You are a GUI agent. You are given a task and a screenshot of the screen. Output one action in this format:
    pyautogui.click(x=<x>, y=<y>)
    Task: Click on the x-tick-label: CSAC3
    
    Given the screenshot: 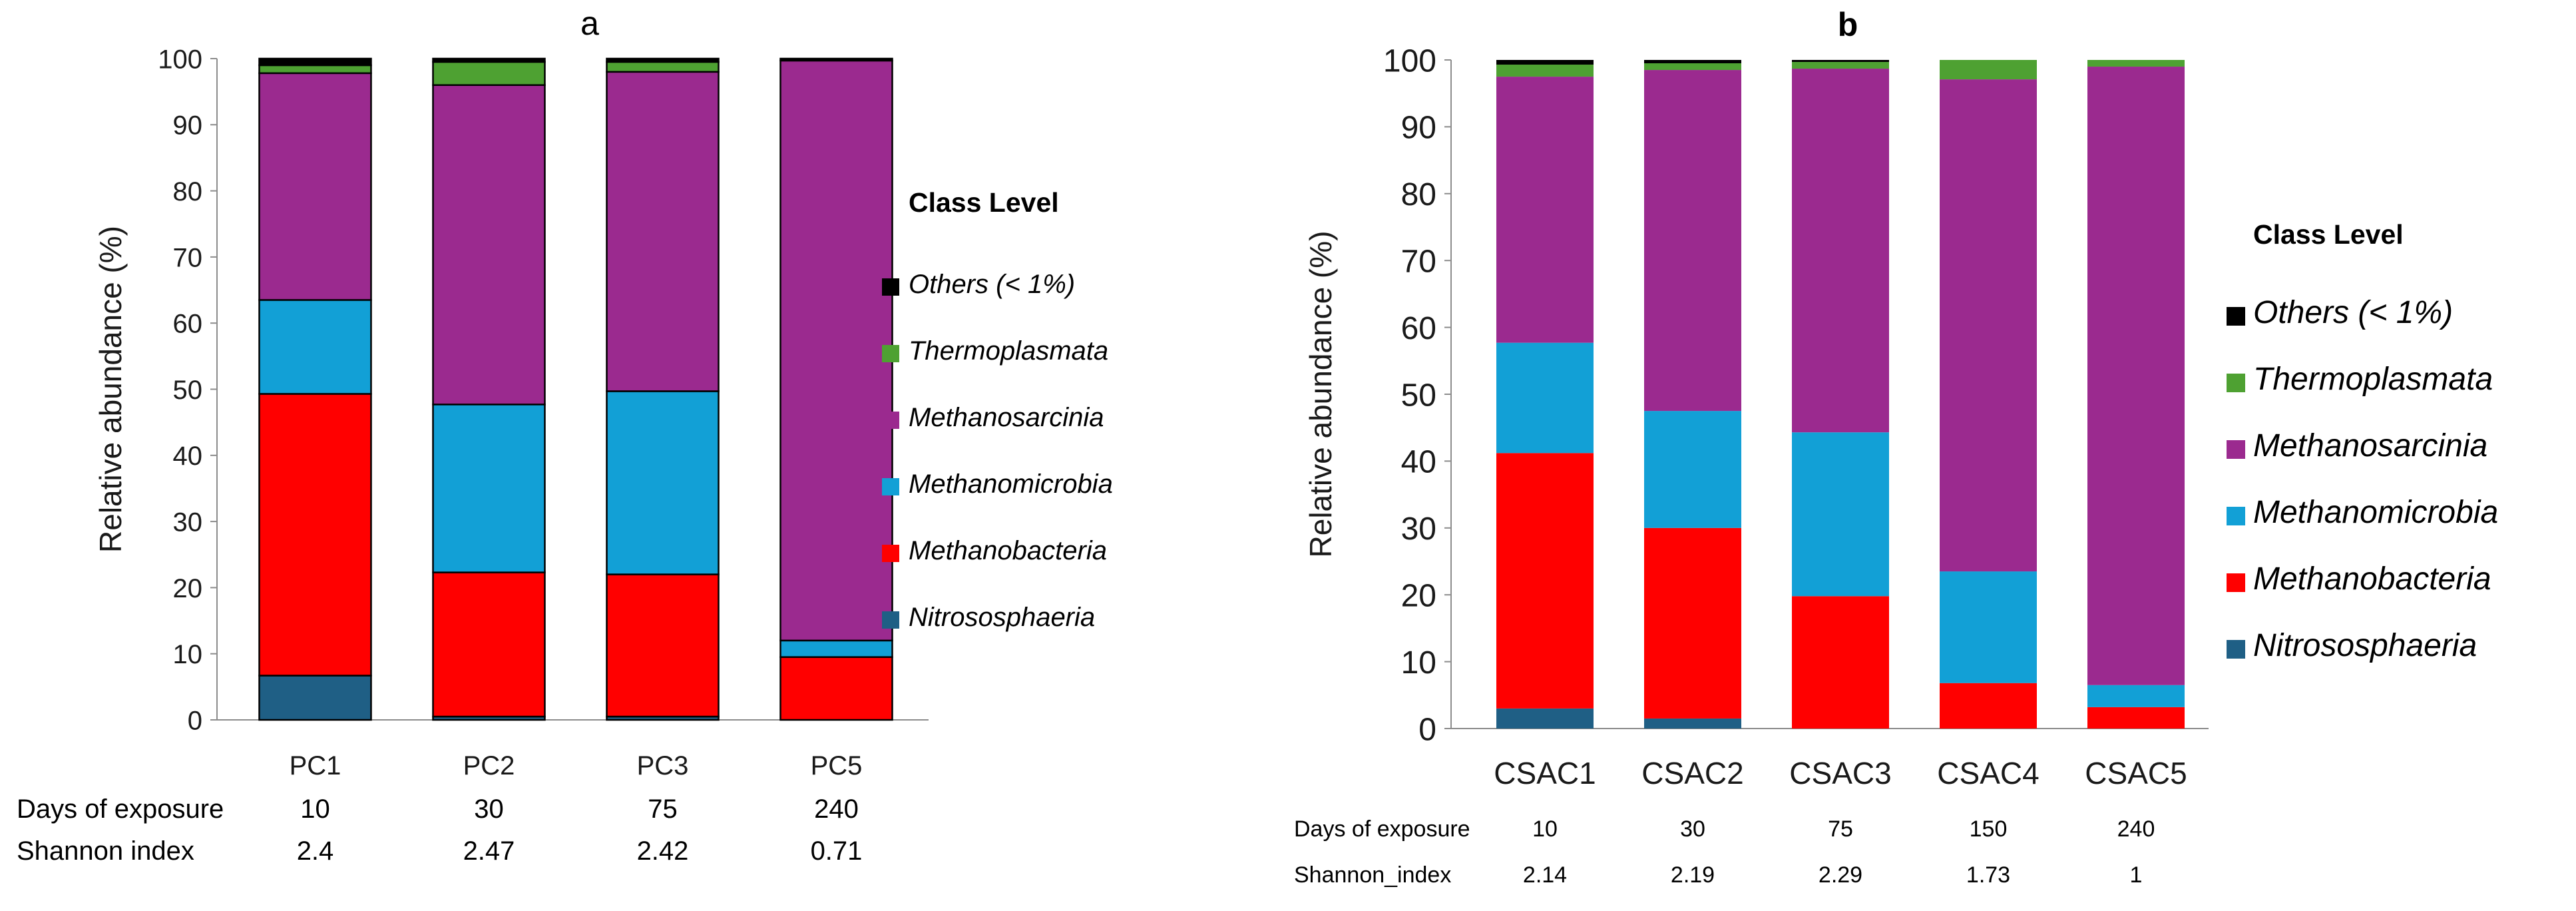 What is the action you would take?
    pyautogui.click(x=1840, y=773)
    